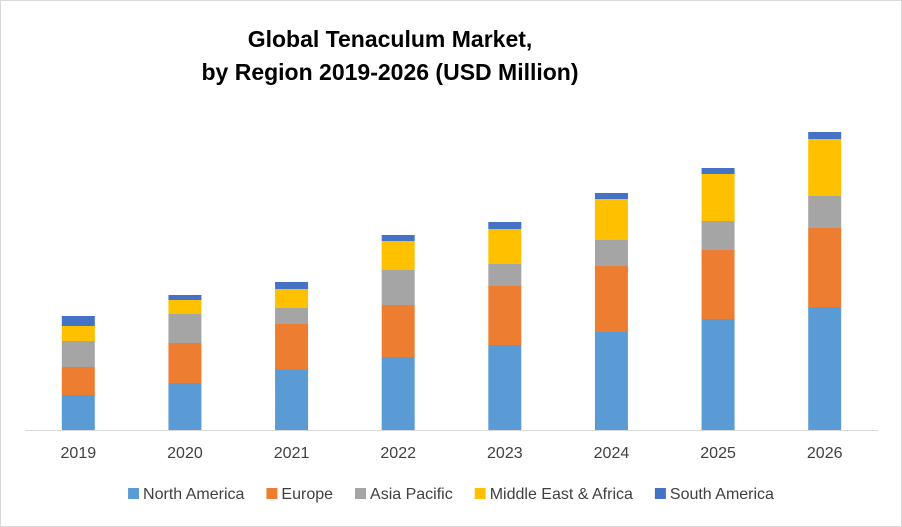 The image size is (902, 527). What do you see at coordinates (398, 453) in the screenshot?
I see `x-tick-label: 2022` at bounding box center [398, 453].